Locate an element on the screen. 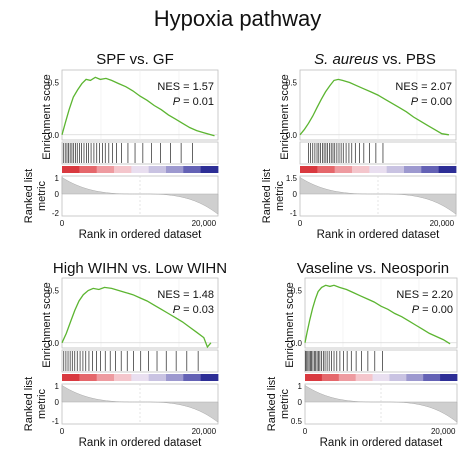  p-value-label: P = 0.03 is located at coordinates (193, 310).